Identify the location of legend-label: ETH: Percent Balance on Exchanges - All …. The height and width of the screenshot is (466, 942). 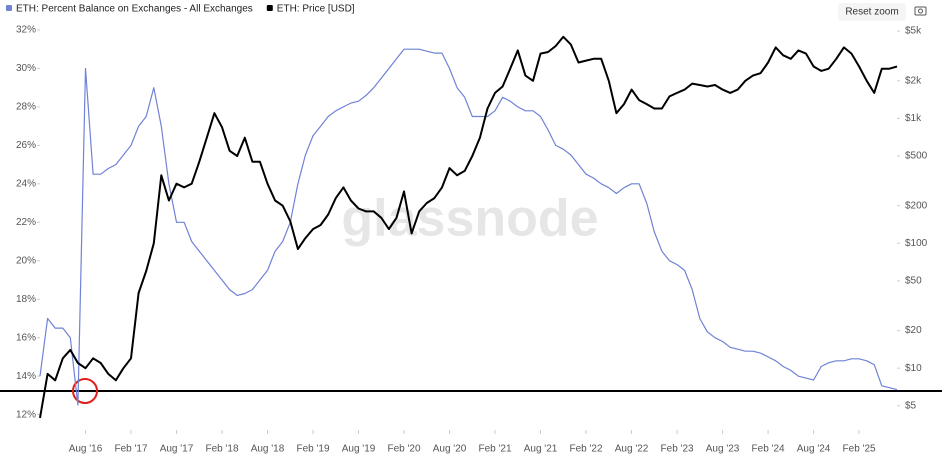
(134, 9).